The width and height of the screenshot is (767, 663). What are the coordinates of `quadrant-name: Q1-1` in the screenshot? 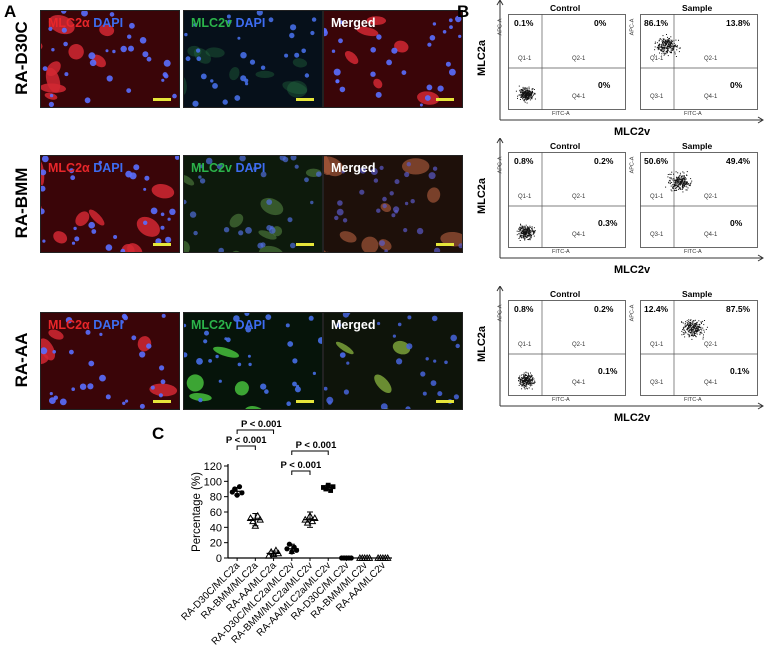 It's located at (657, 345).